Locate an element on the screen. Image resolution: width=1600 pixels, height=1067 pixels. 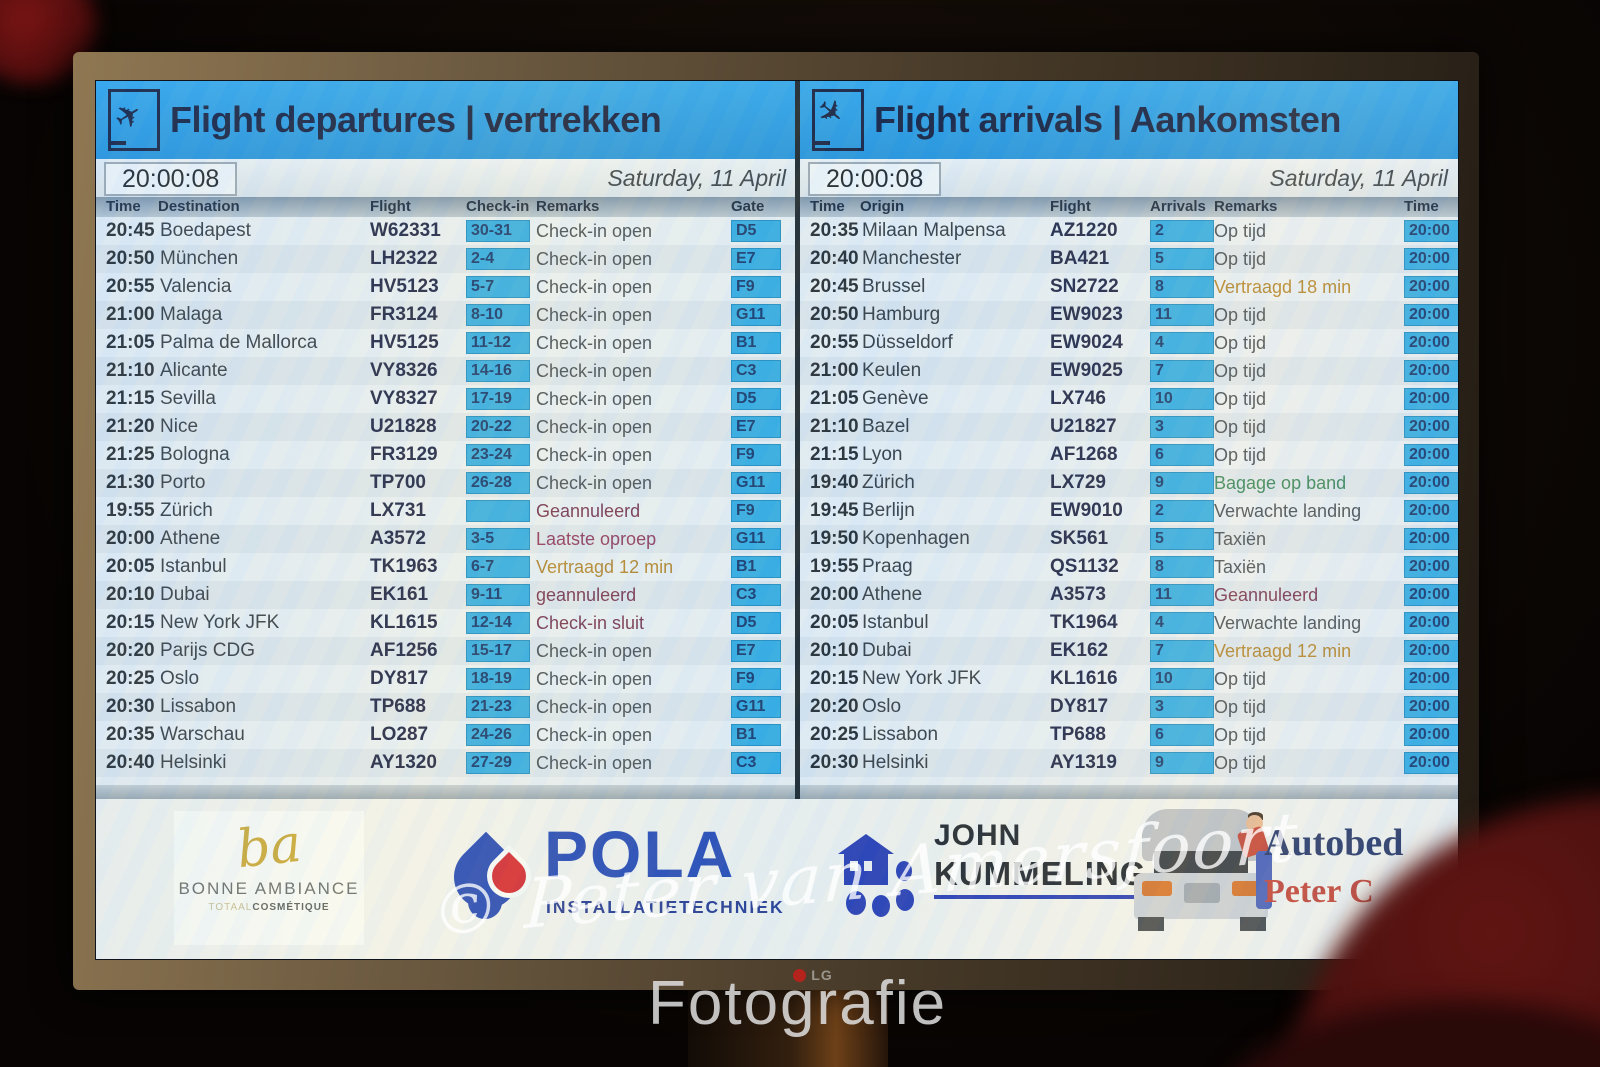
flight-number-cell: AF1256 is located at coordinates (404, 650).